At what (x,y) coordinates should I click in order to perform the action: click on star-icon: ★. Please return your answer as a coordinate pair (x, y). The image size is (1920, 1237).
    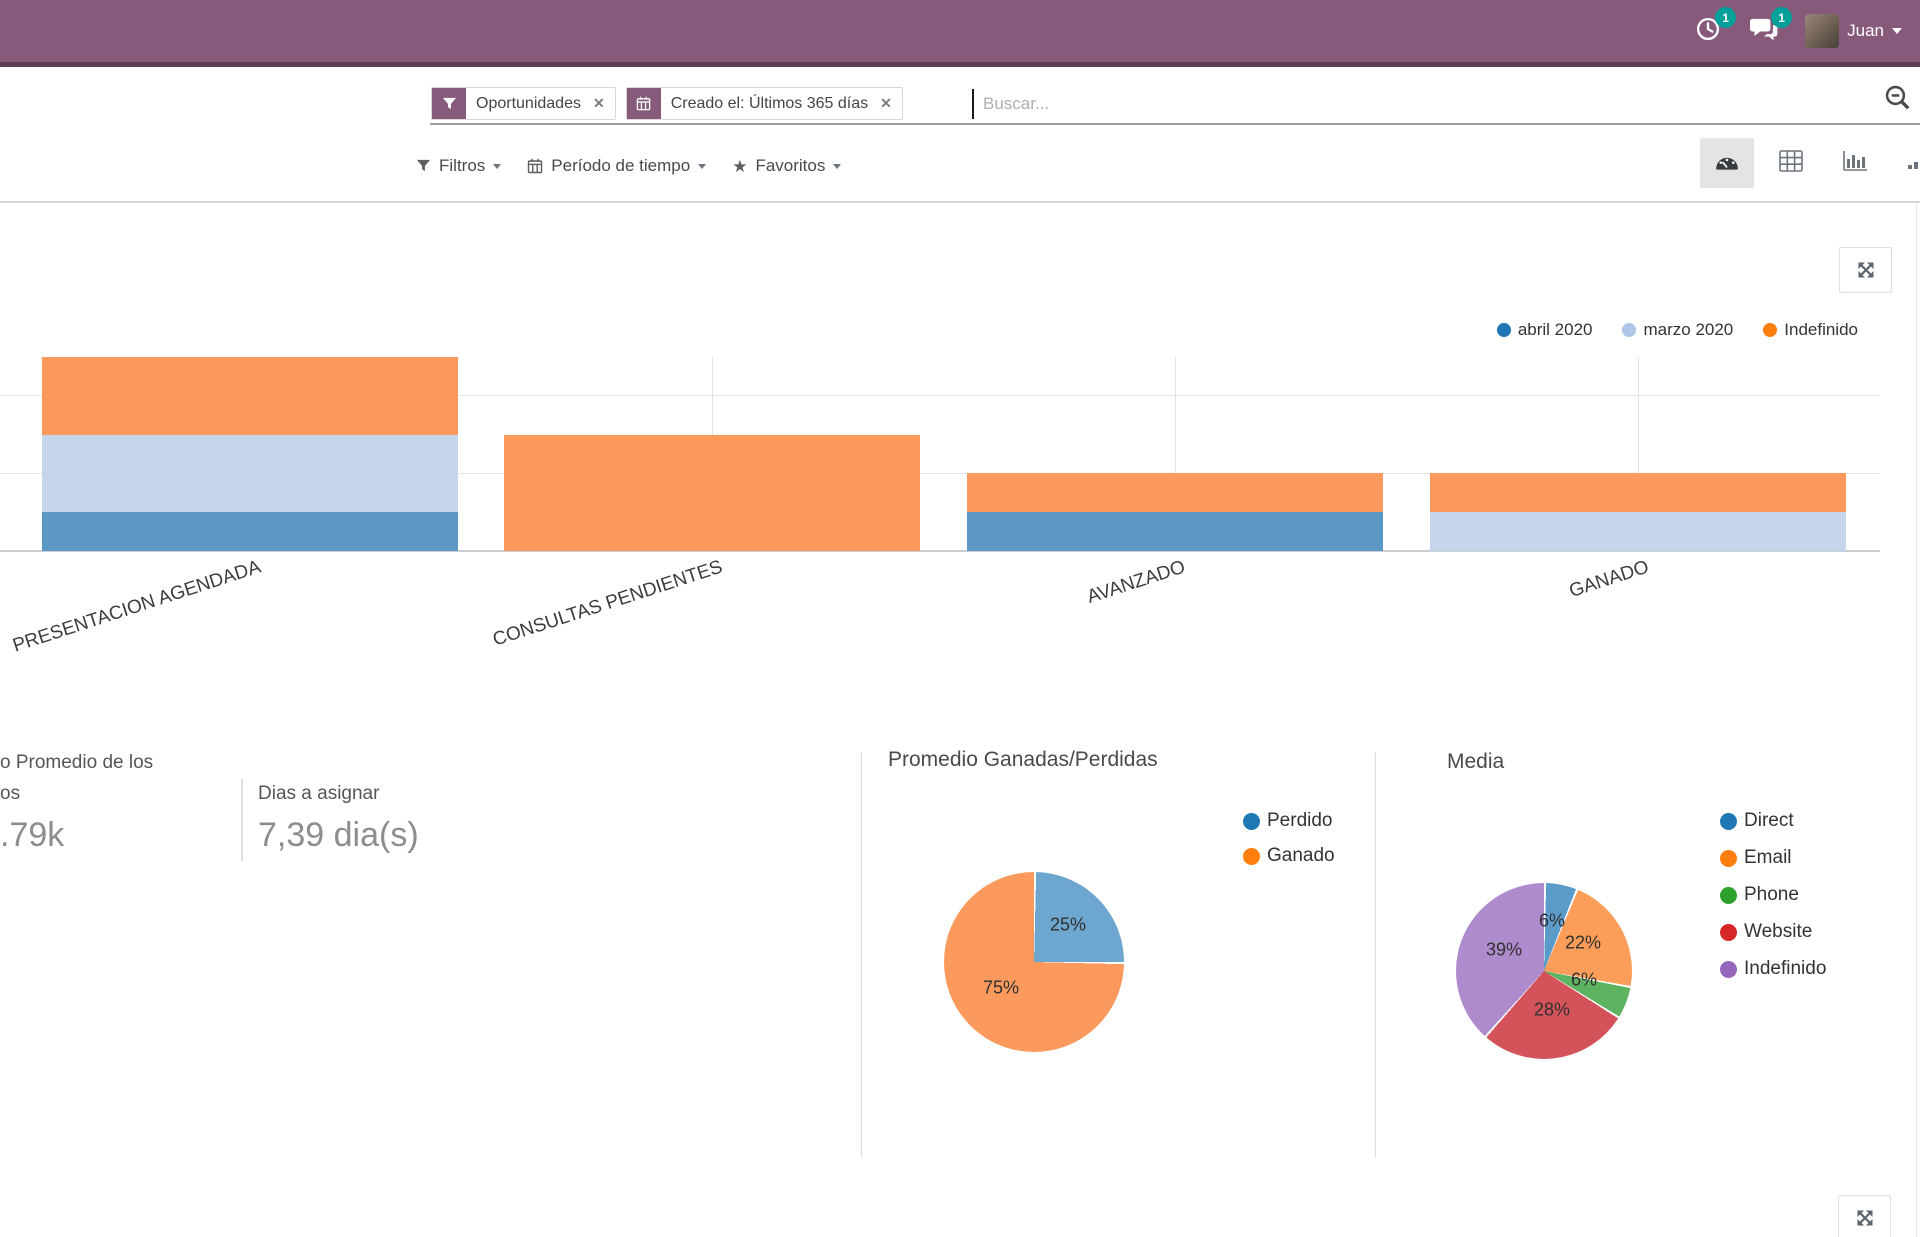
    Looking at the image, I should click on (740, 166).